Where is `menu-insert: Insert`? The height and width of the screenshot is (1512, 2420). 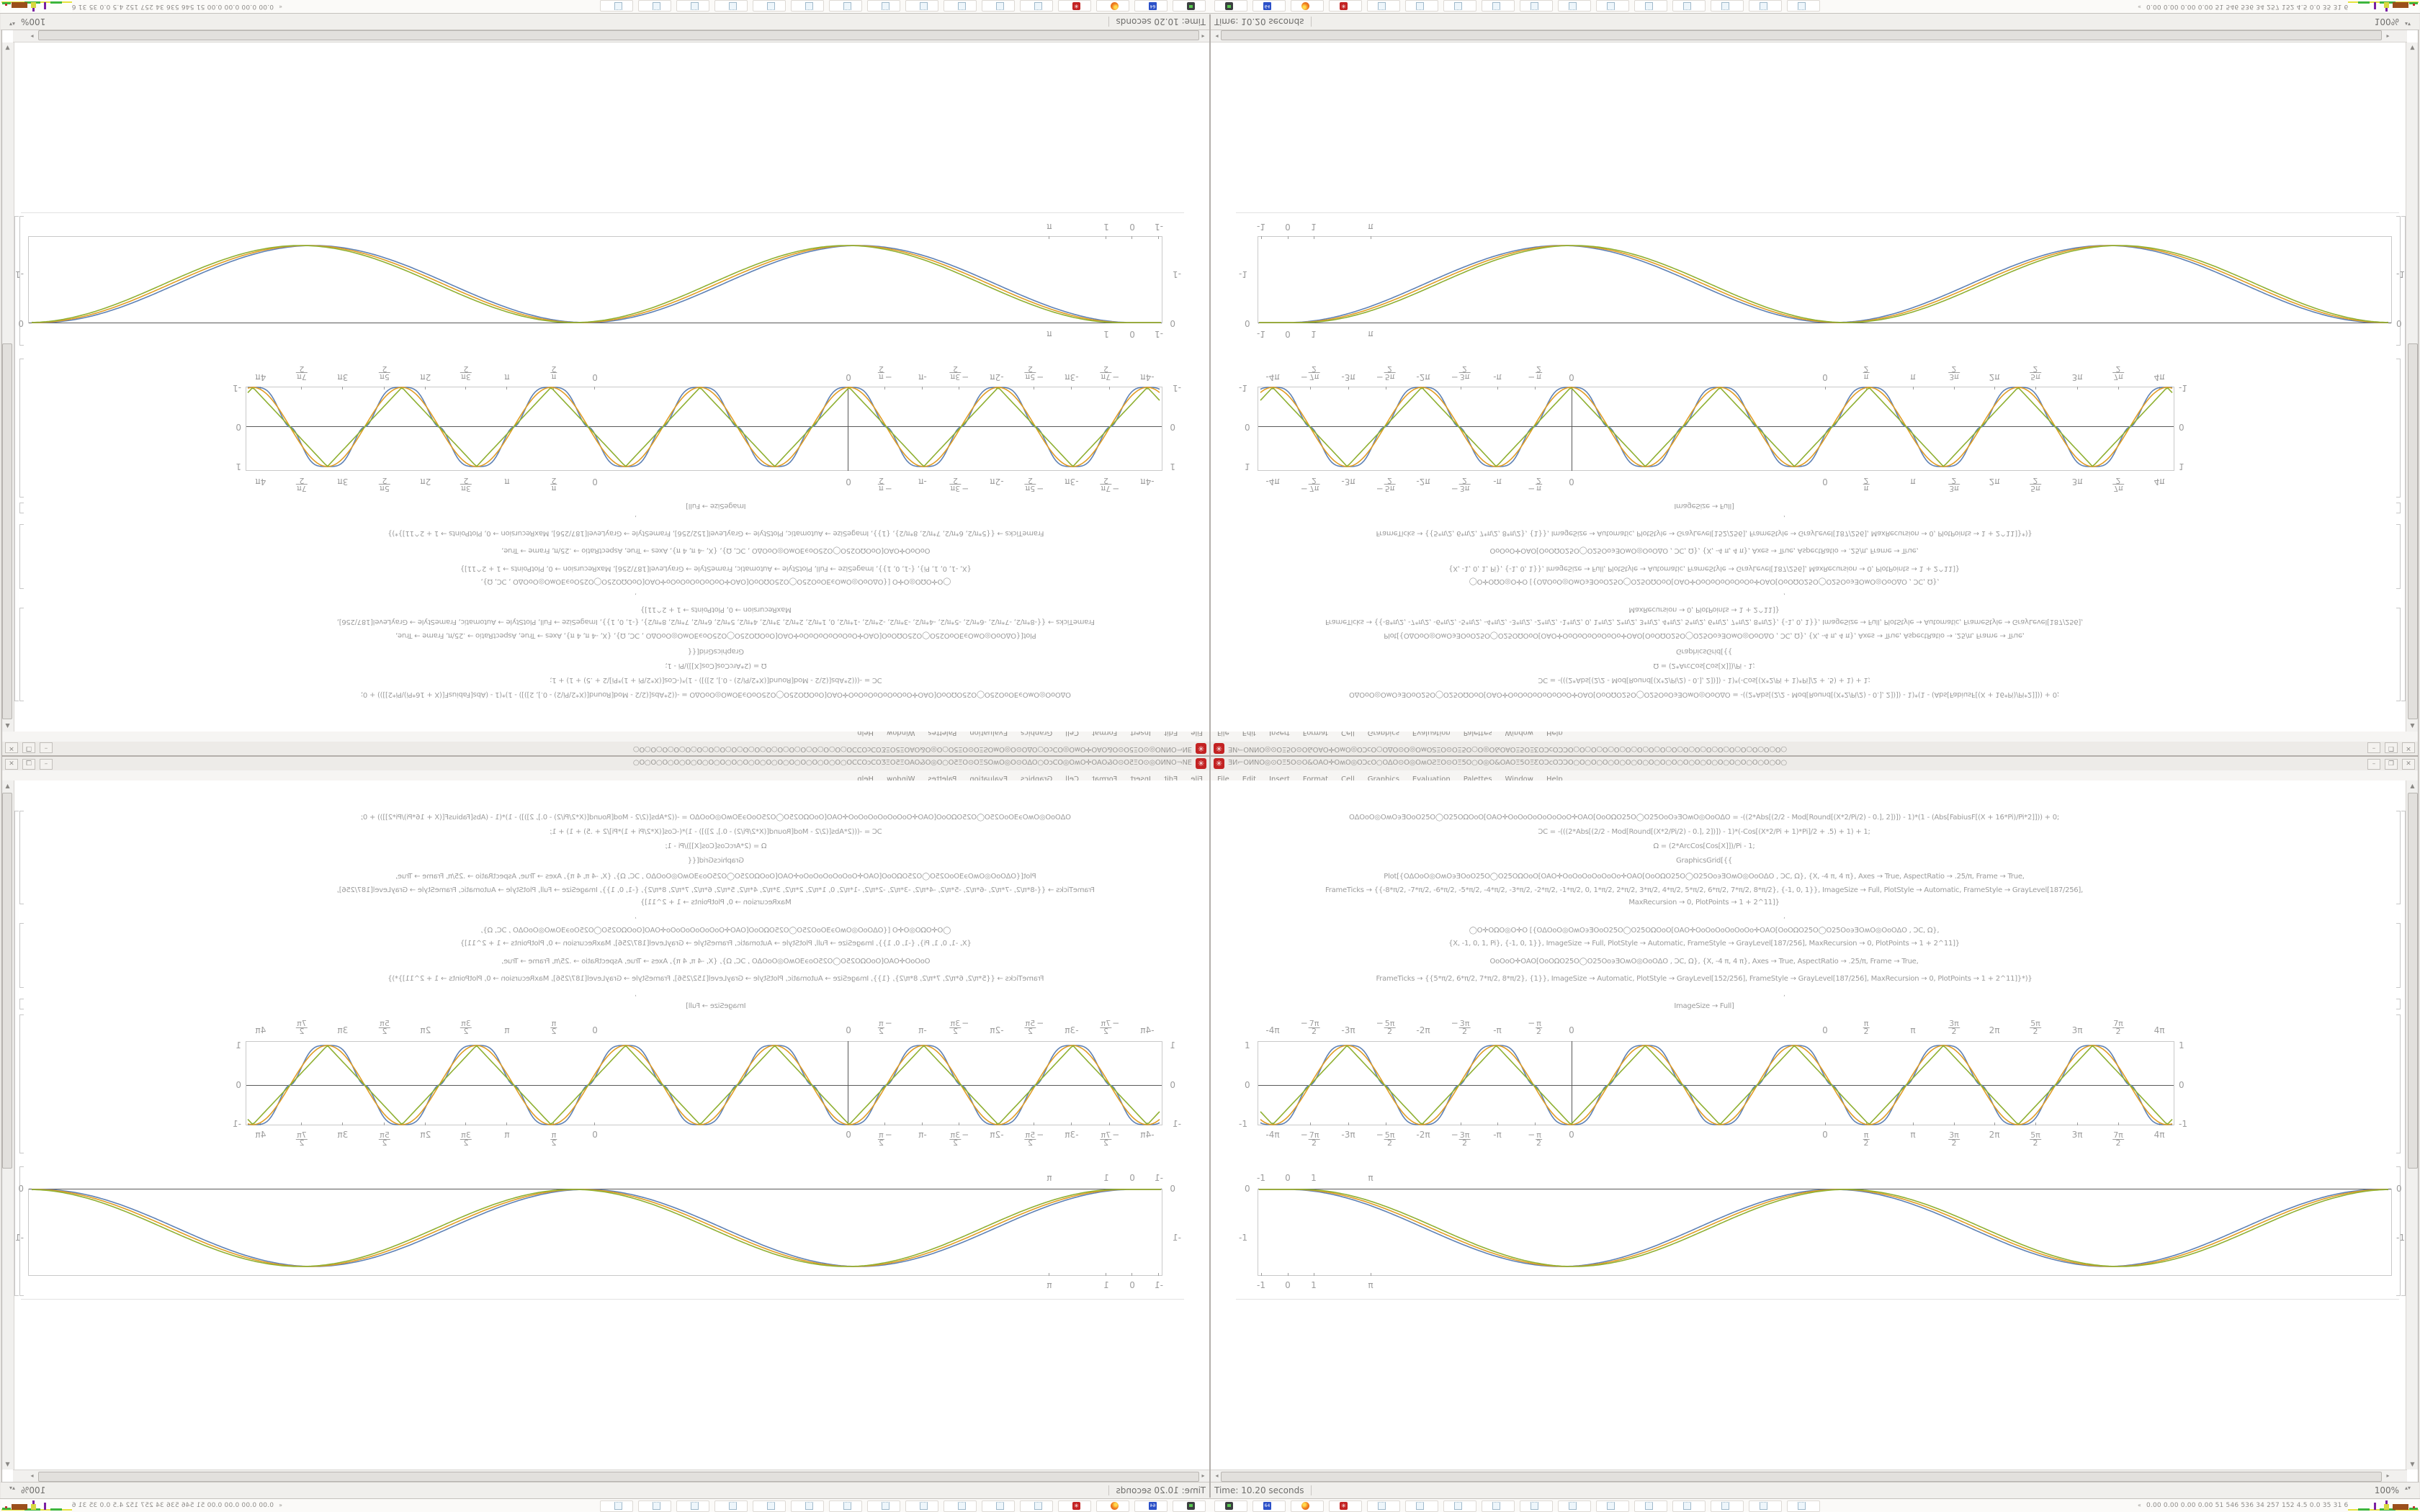
menu-insert: Insert is located at coordinates (1279, 779).